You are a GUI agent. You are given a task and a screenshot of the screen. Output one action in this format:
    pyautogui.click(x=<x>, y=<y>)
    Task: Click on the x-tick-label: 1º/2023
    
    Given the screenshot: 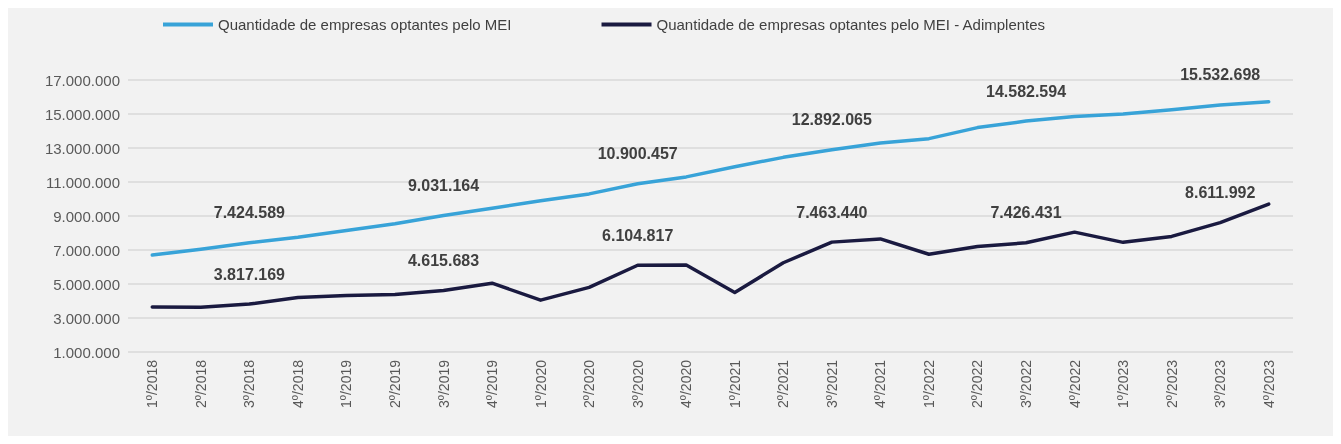 What is the action you would take?
    pyautogui.click(x=1123, y=383)
    